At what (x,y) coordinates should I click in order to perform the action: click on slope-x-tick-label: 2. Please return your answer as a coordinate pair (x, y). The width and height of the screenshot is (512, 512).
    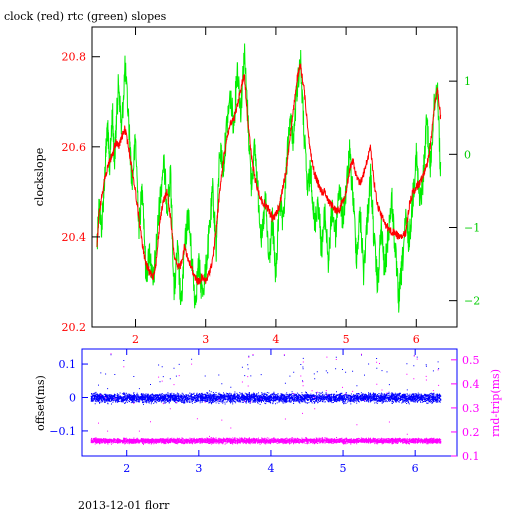
    Looking at the image, I should click on (135, 339).